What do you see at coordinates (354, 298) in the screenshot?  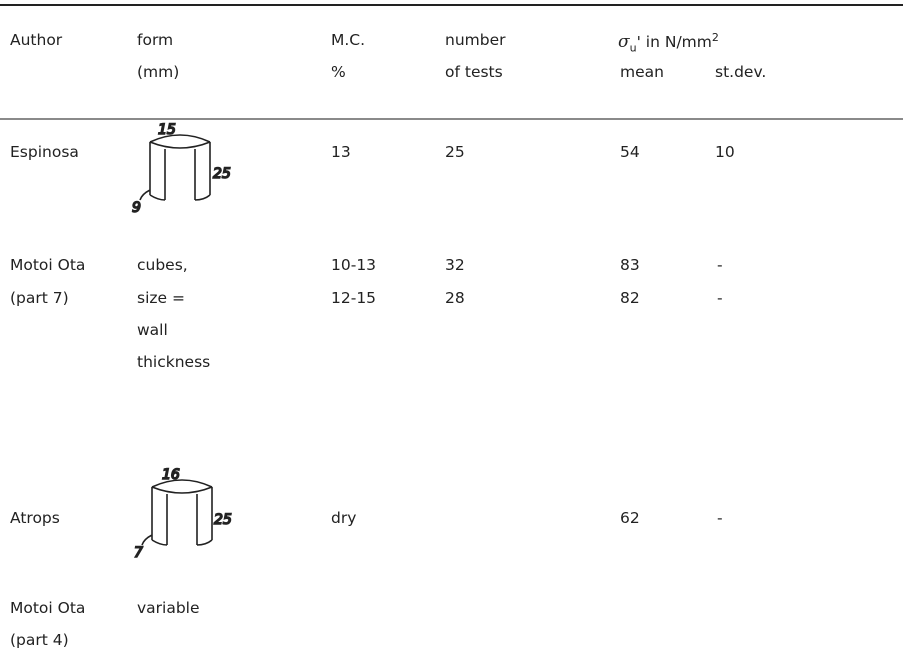 I see `cell: 12-15` at bounding box center [354, 298].